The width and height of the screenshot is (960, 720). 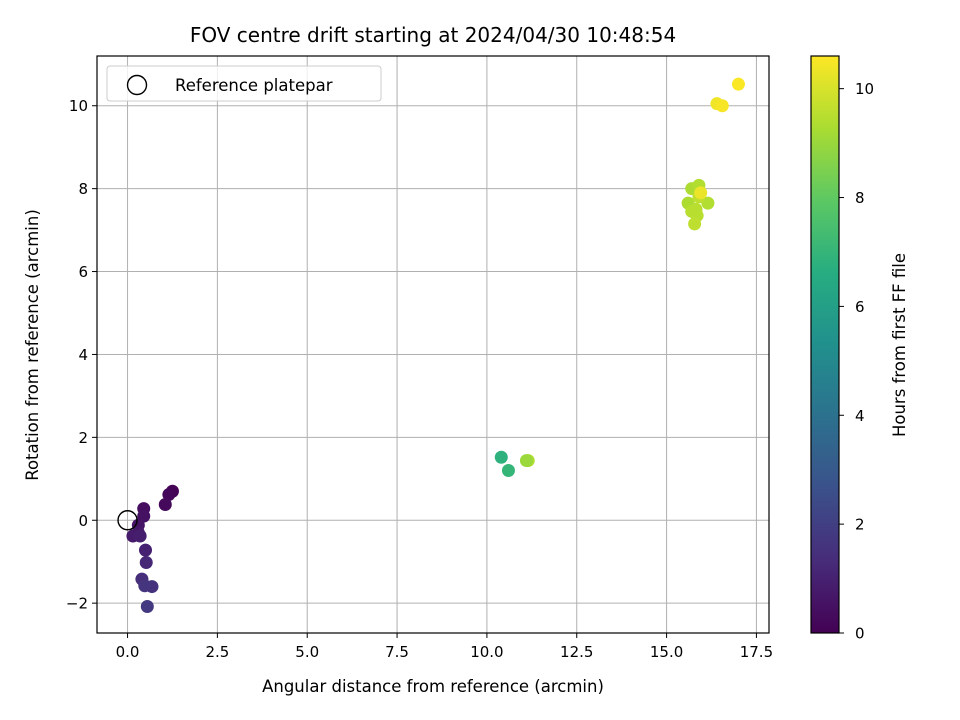 I want to click on legend-reference-marker, so click(x=137, y=85).